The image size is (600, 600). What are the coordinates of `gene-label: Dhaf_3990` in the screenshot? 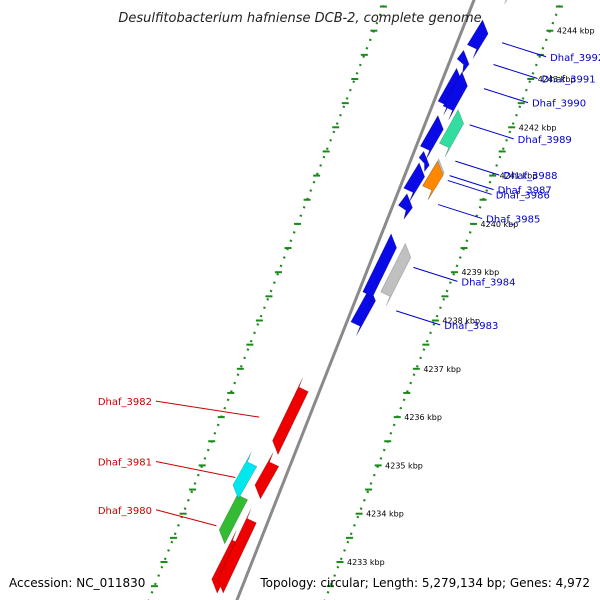 It's located at (559, 104).